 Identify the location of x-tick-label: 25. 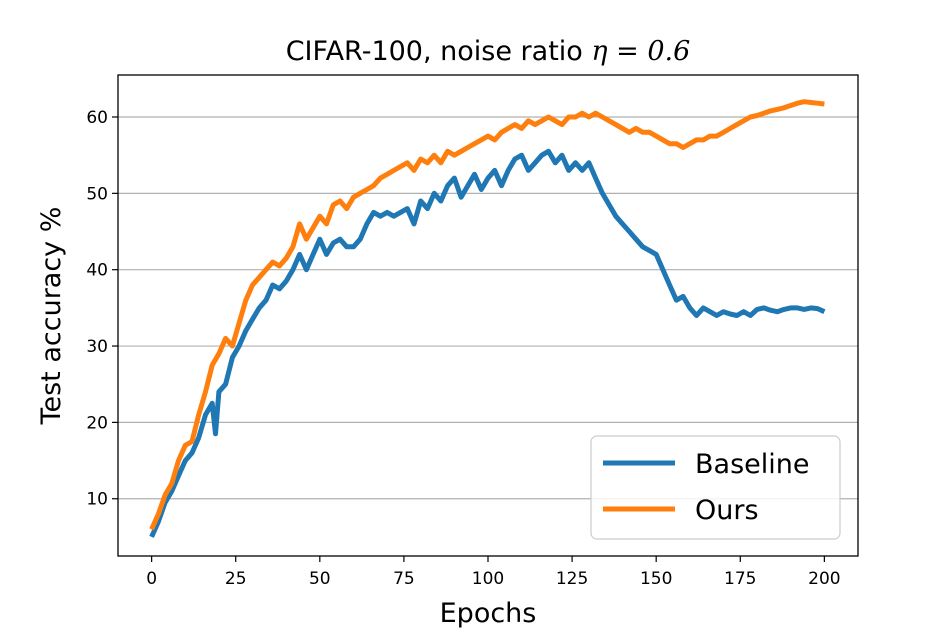
(236, 579).